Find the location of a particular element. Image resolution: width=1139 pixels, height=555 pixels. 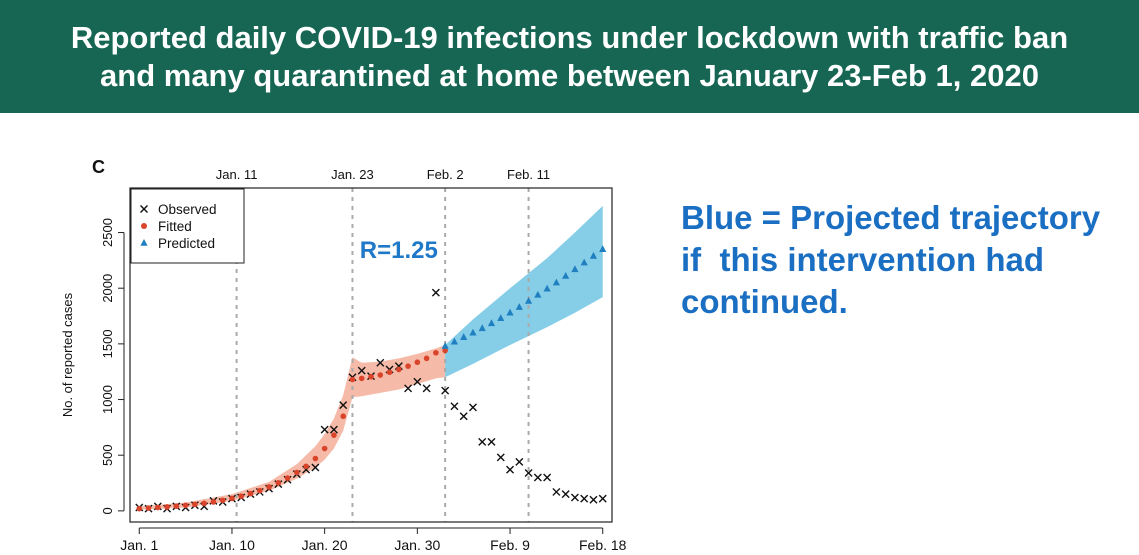

y-tick-label: 0 is located at coordinates (107, 510).